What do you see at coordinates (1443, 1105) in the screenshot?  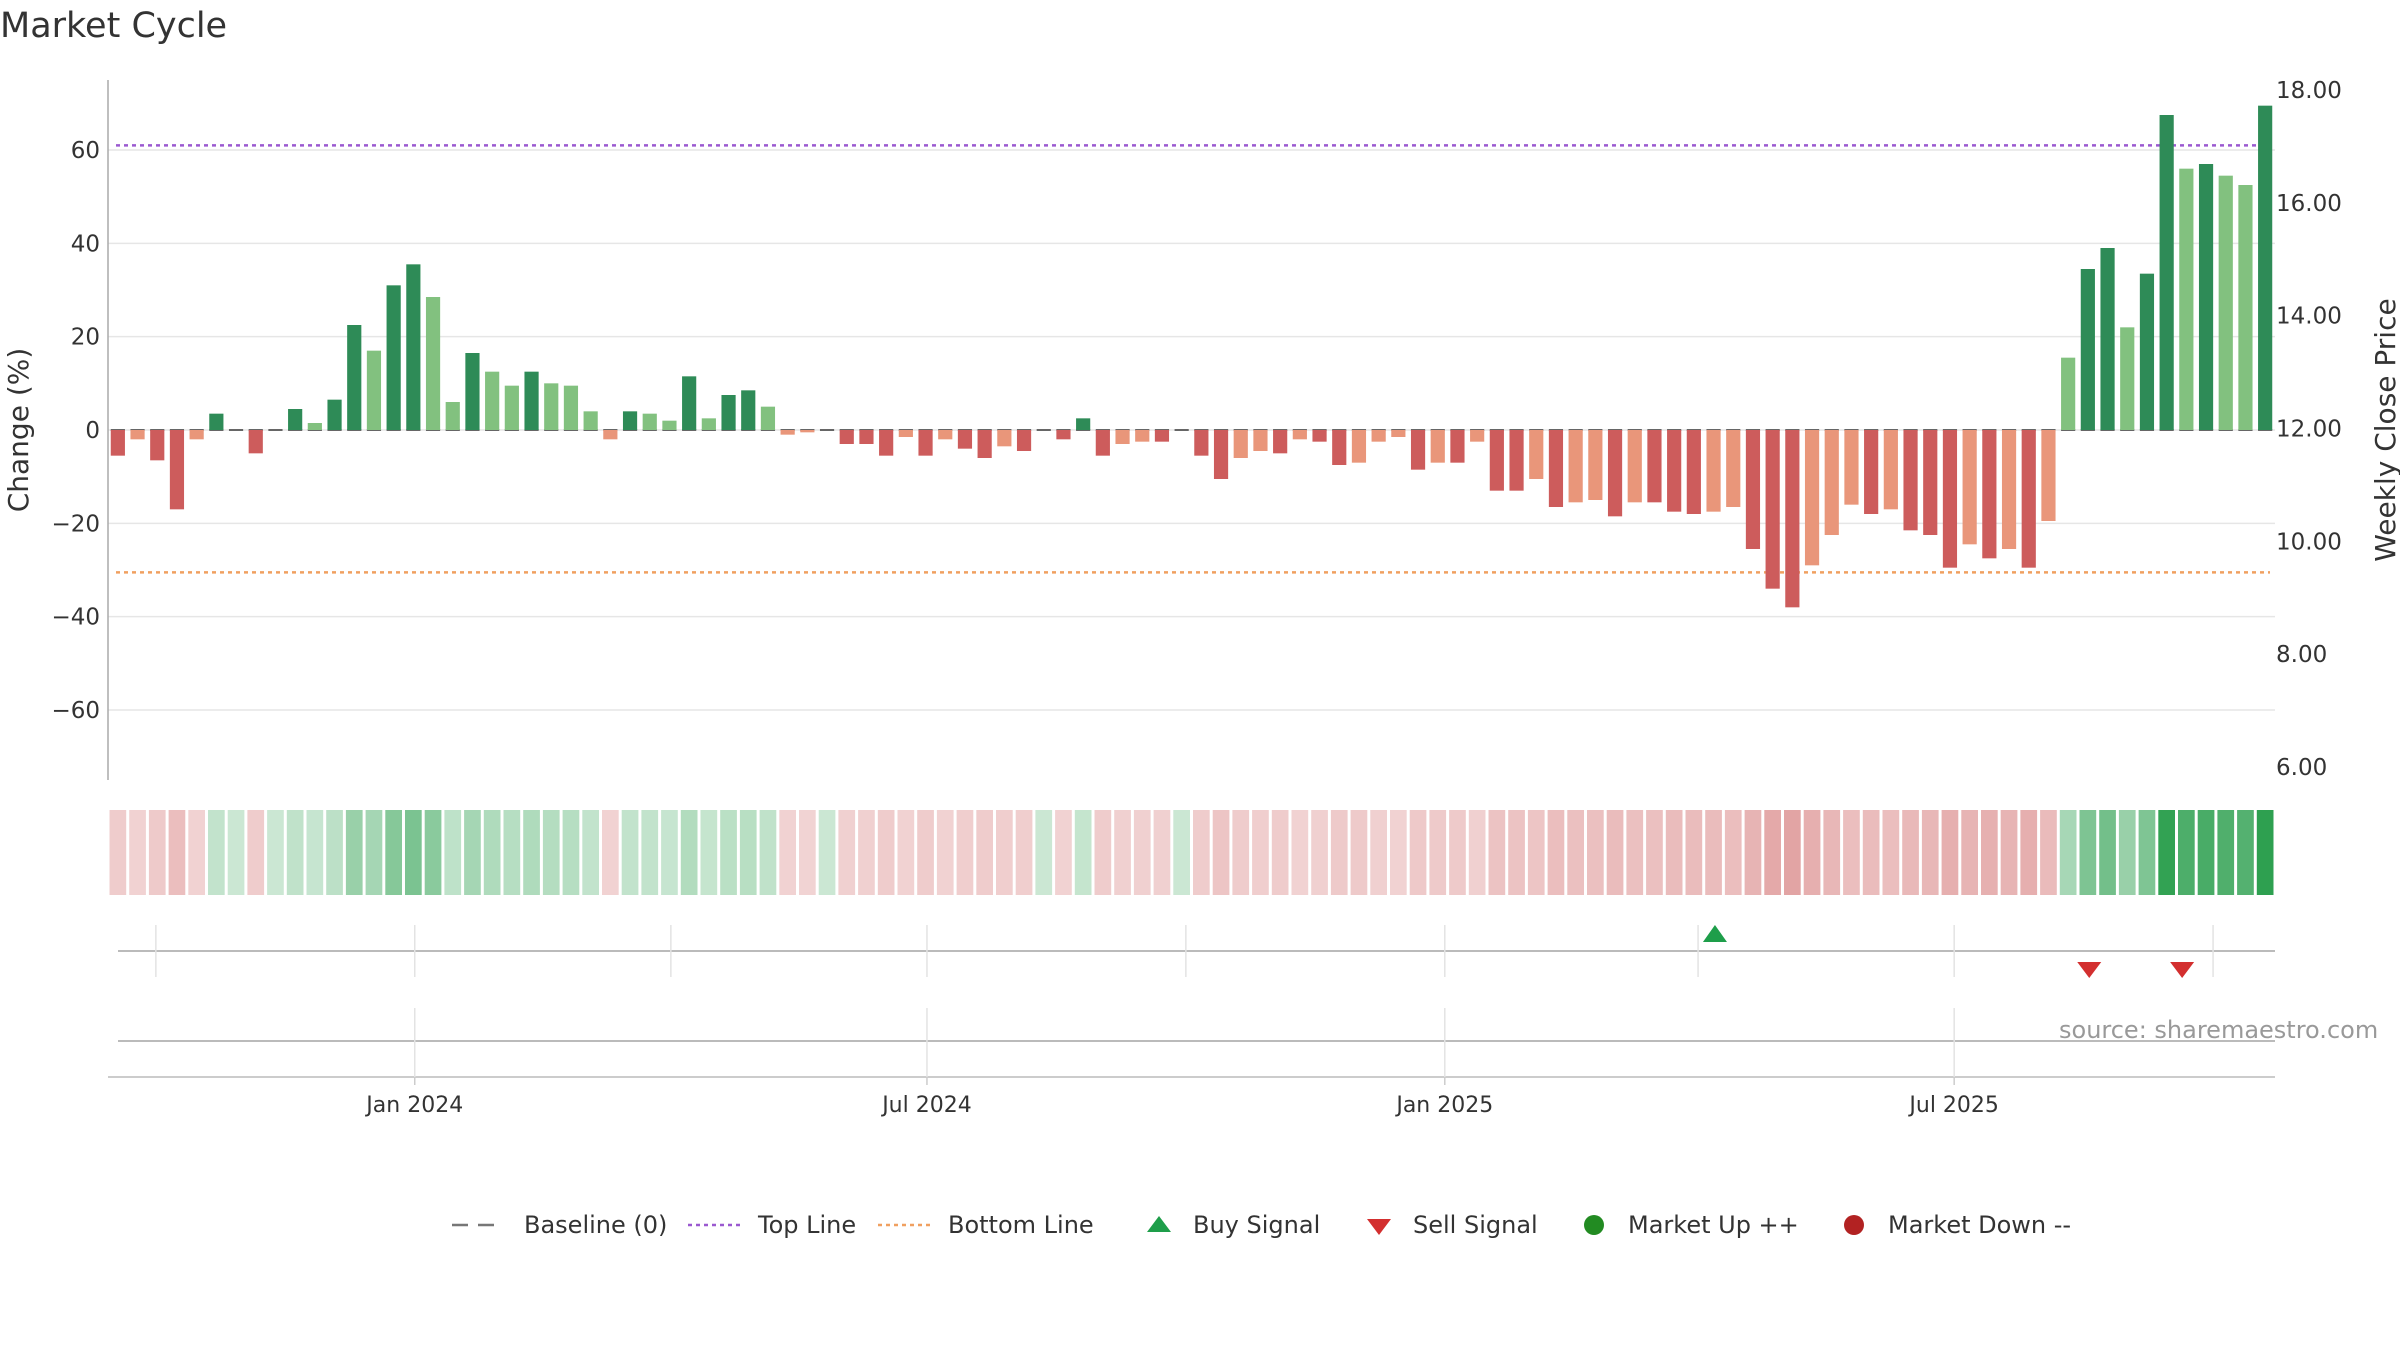 I see `date-tick-label: Jan 2025` at bounding box center [1443, 1105].